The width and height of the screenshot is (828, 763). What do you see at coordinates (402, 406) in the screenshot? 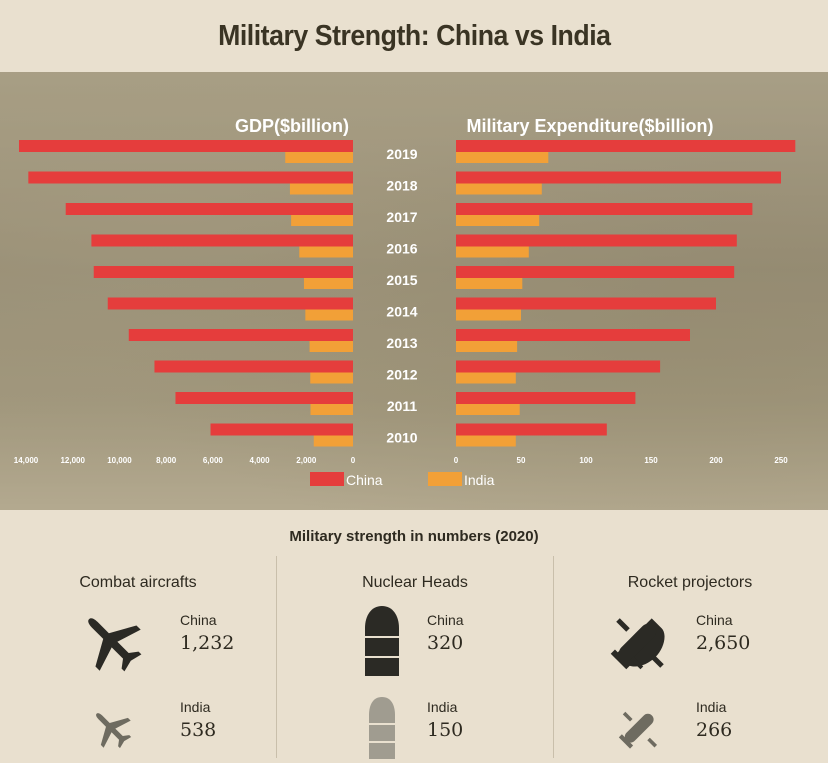
I see `year-label: 2011` at bounding box center [402, 406].